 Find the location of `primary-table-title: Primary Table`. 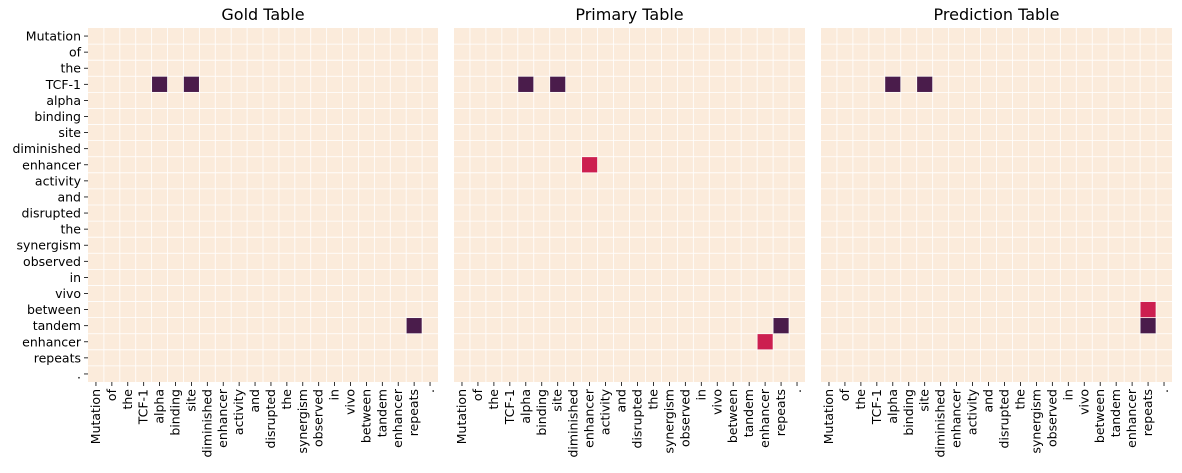

primary-table-title: Primary Table is located at coordinates (629, 14).